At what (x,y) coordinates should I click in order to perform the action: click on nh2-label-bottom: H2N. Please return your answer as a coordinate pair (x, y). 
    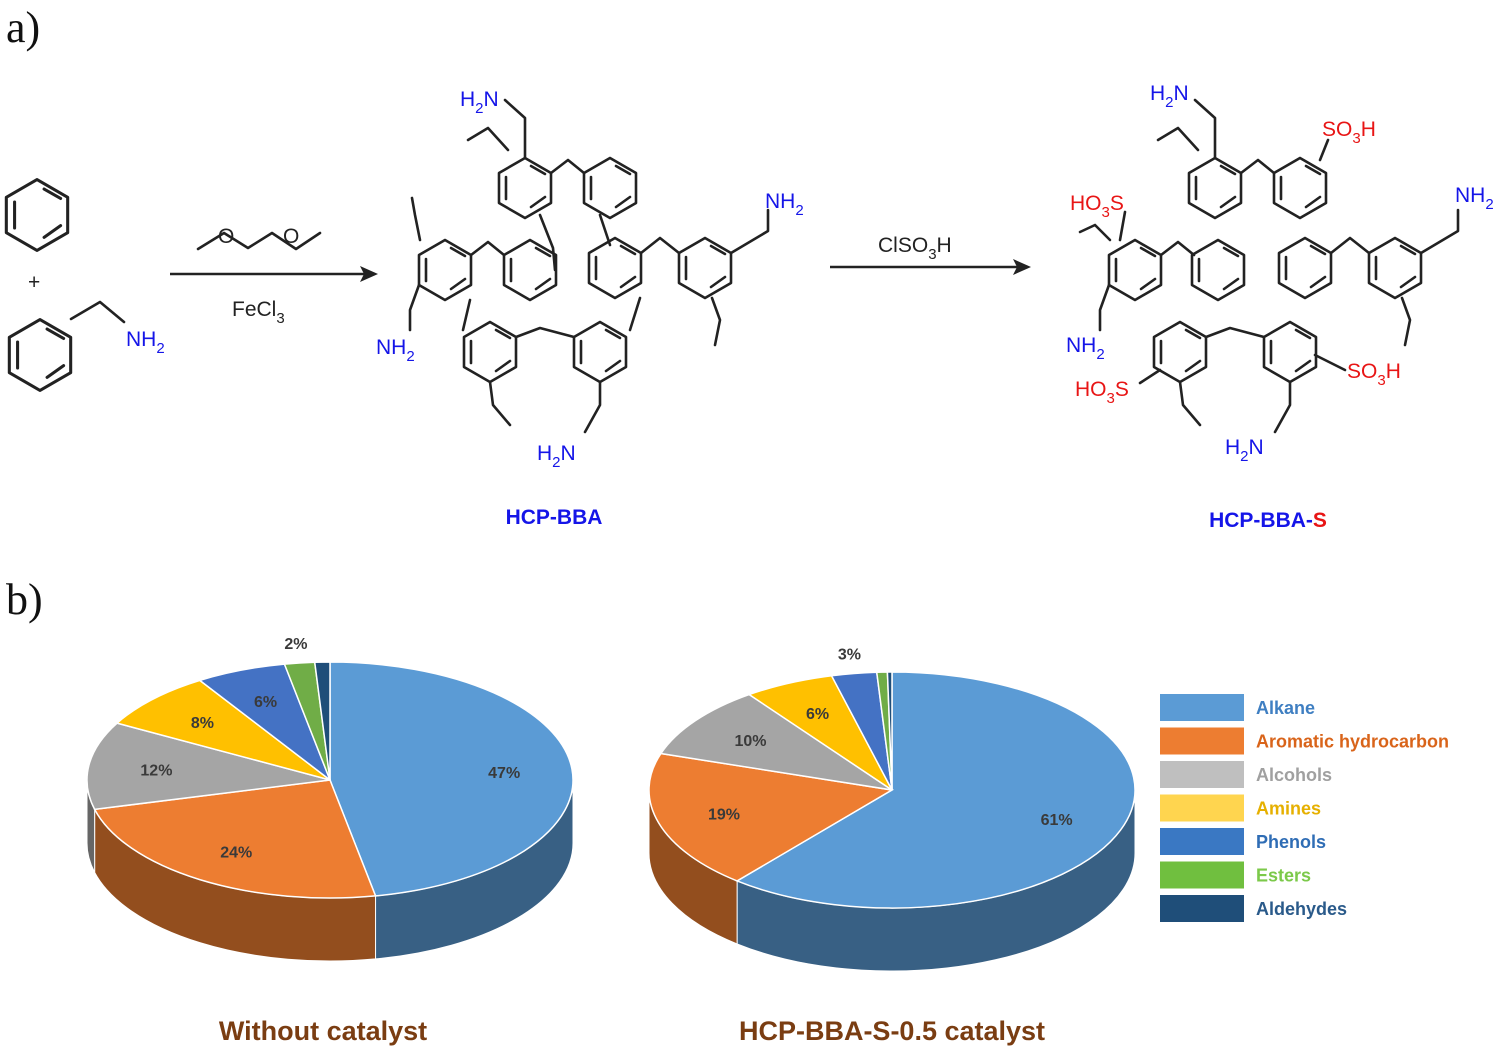
    Looking at the image, I should click on (556, 456).